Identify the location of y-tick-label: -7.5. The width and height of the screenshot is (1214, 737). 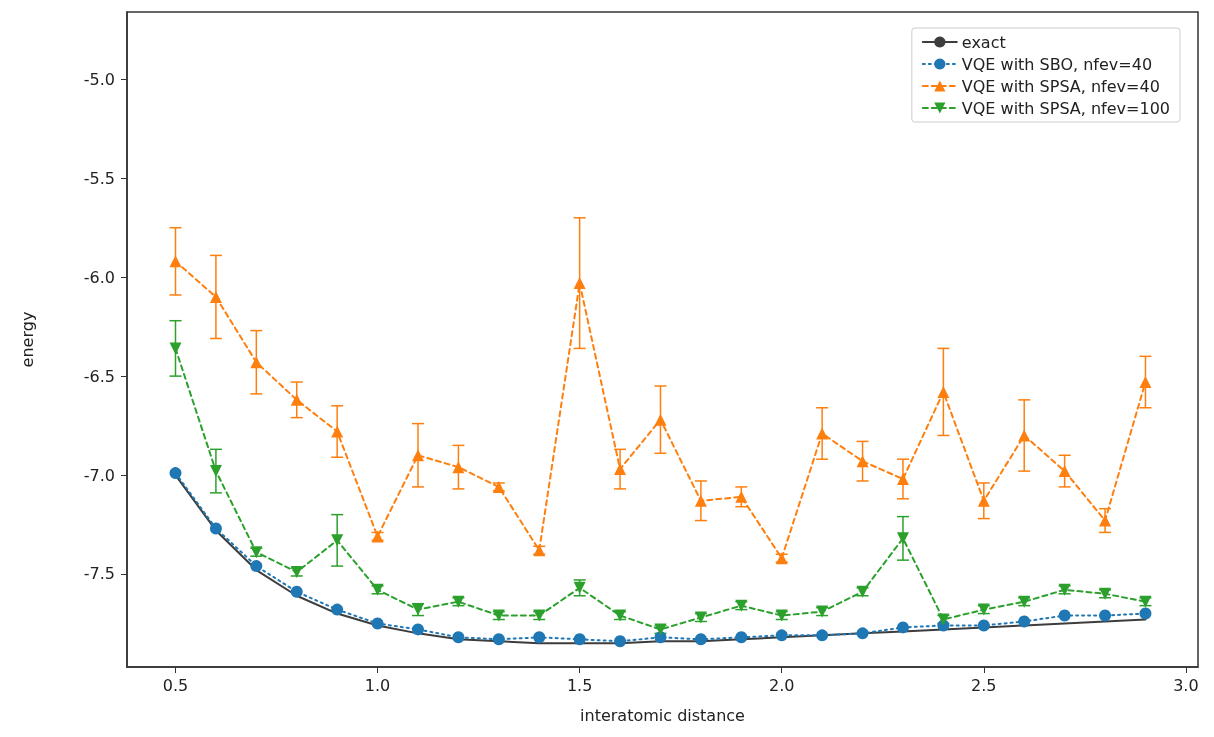
(99, 574).